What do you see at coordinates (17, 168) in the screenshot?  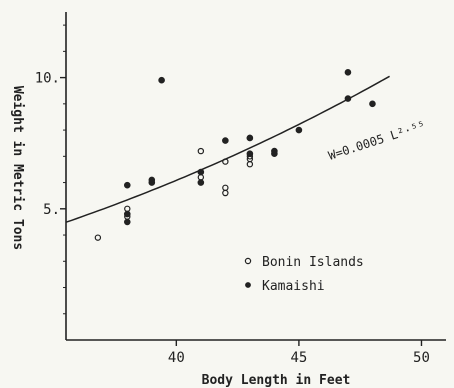 I see `y-axis-label: Weight in Metric Tons` at bounding box center [17, 168].